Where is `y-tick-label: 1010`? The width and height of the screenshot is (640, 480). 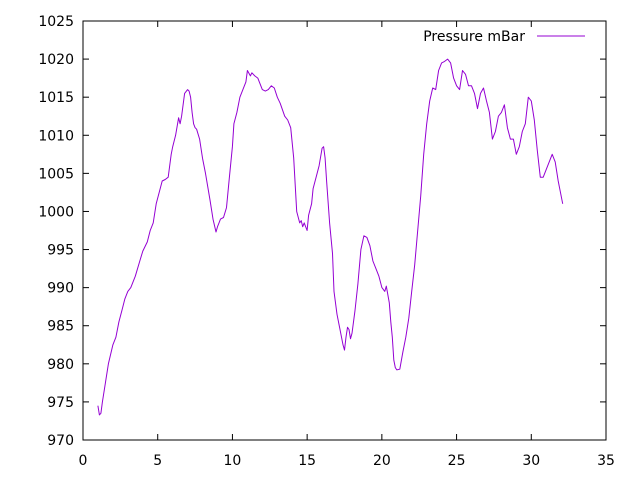 y-tick-label: 1010 is located at coordinates (56, 136).